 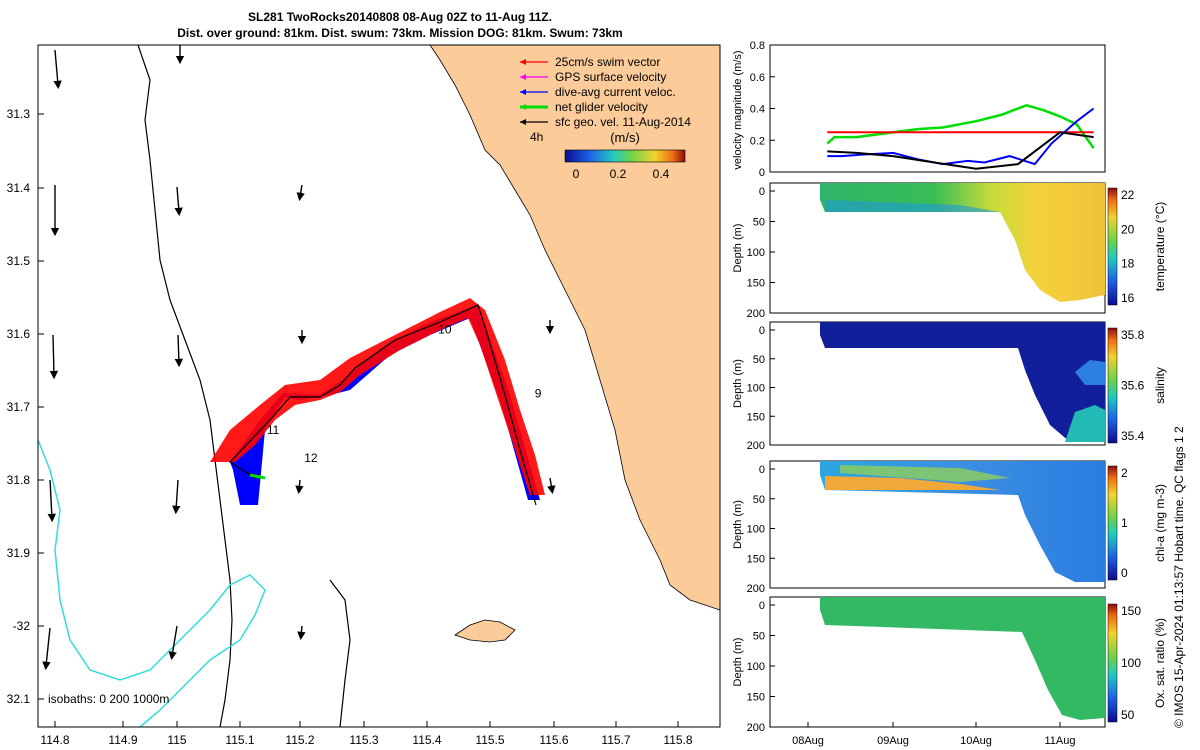 I want to click on lon-tick-label: 115.6, so click(x=553, y=740).